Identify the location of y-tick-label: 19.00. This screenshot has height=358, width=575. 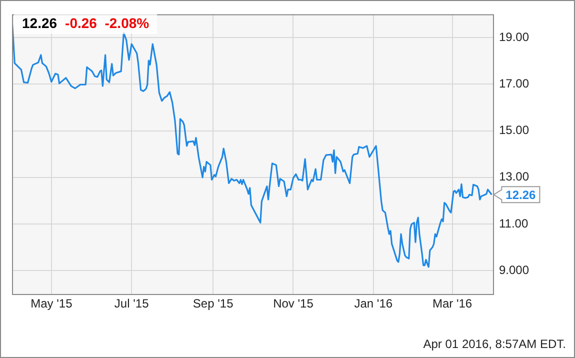
(514, 37).